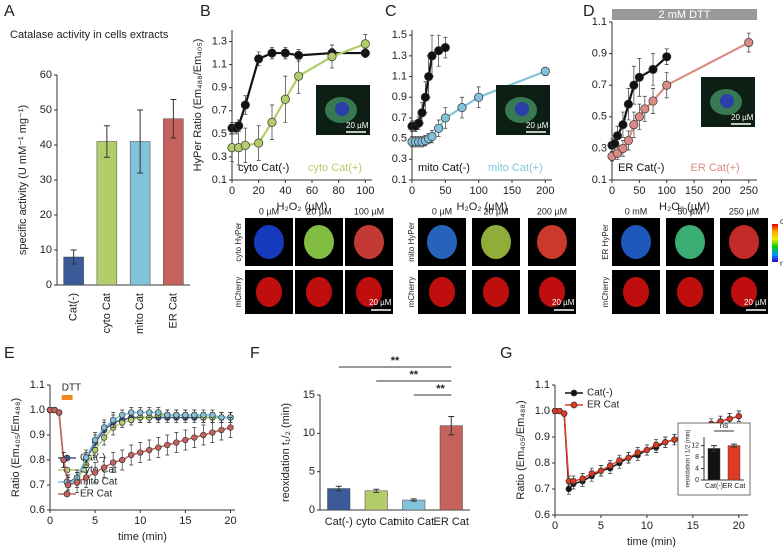 This screenshot has height=547, width=783. Describe the element at coordinates (23, 180) in the screenshot. I see `y-axis-label: specific activity (U mM⁻¹ mg⁻¹)` at that location.